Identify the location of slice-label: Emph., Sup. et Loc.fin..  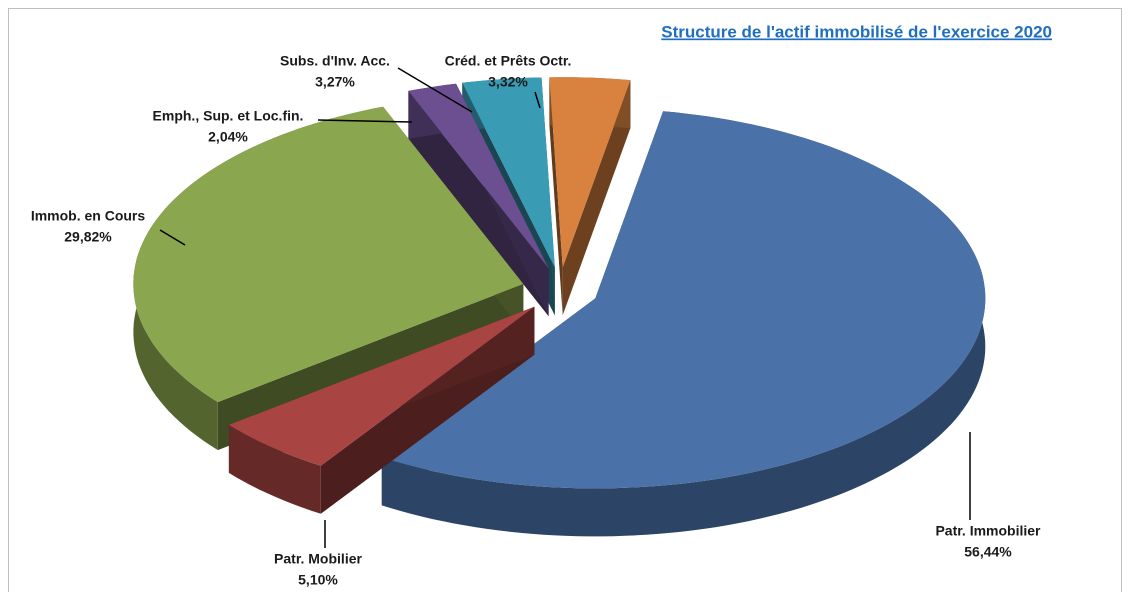
(228, 116).